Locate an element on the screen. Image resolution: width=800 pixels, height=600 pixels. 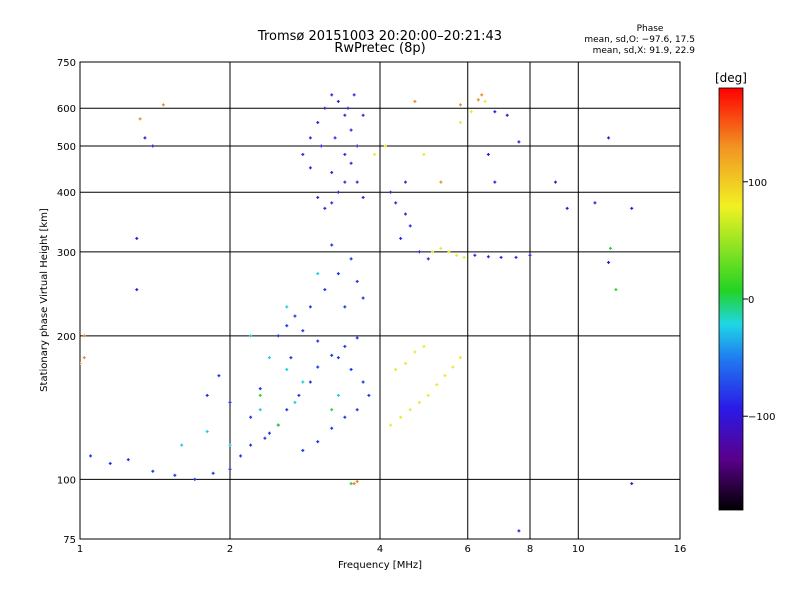
y-tick-label: 500 is located at coordinates (66, 147).